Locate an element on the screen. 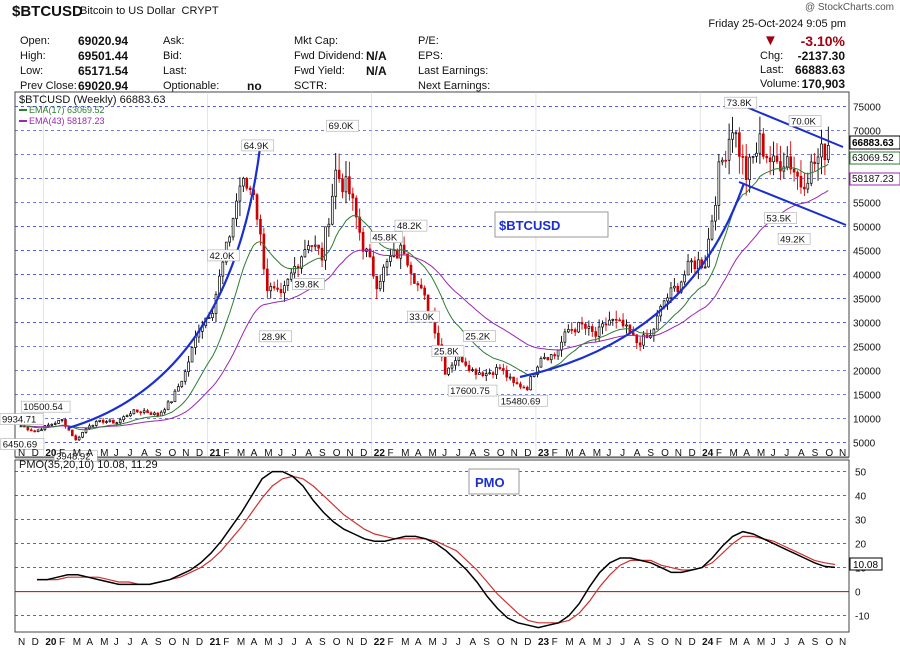 This screenshot has height=650, width=900. price-x-label: F is located at coordinates (719, 453).